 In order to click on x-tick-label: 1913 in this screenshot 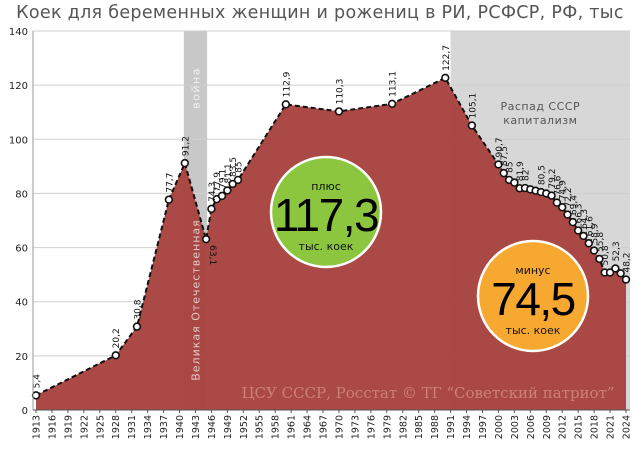, I will do `click(37, 427)`.